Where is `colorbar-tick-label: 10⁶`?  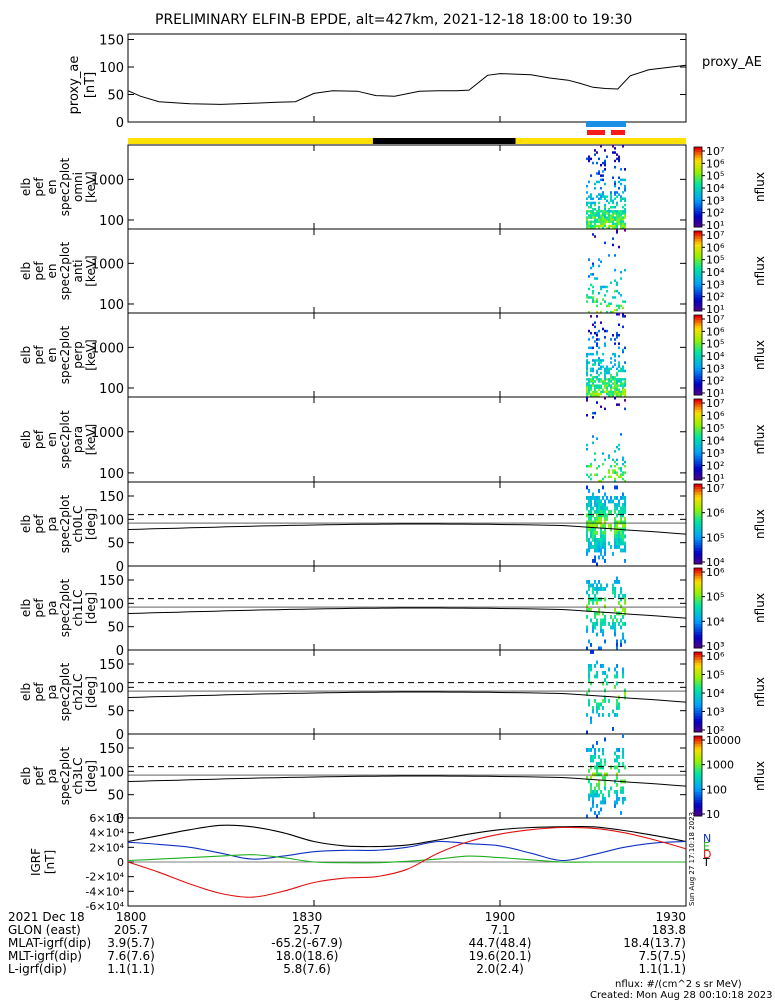
colorbar-tick-label: 10⁶ is located at coordinates (715, 513).